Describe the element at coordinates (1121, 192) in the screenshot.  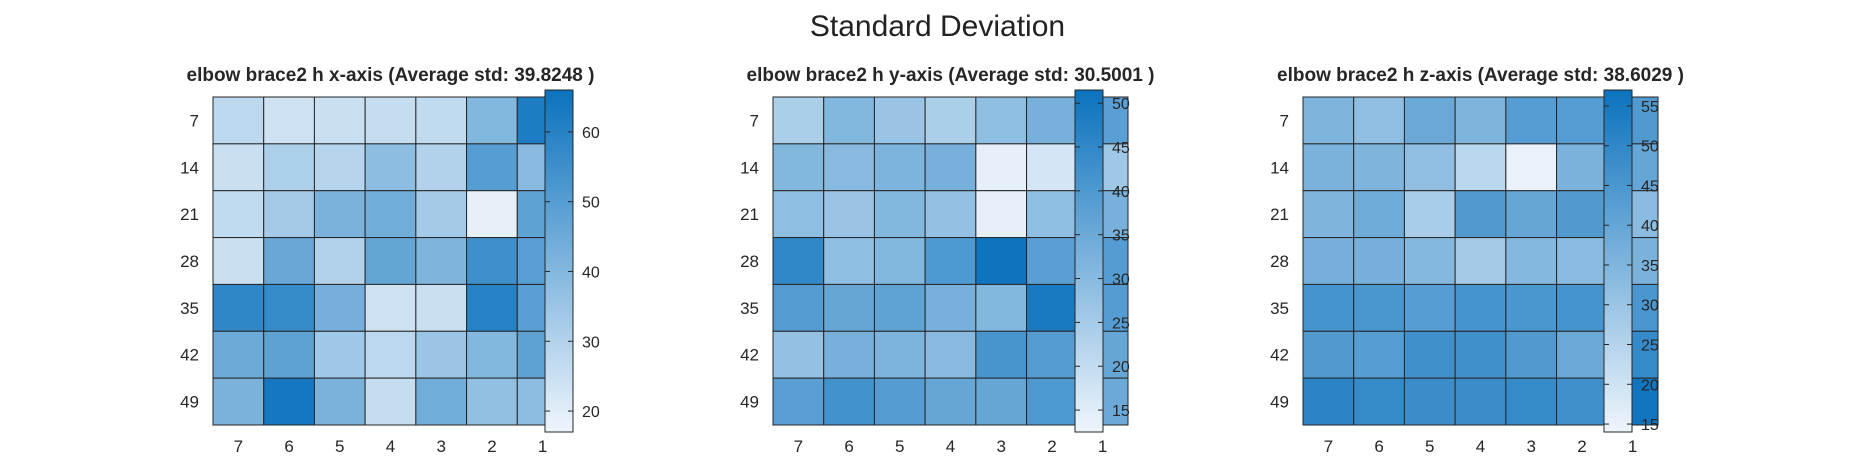
I see `colorbar-tick-label: 40` at that location.